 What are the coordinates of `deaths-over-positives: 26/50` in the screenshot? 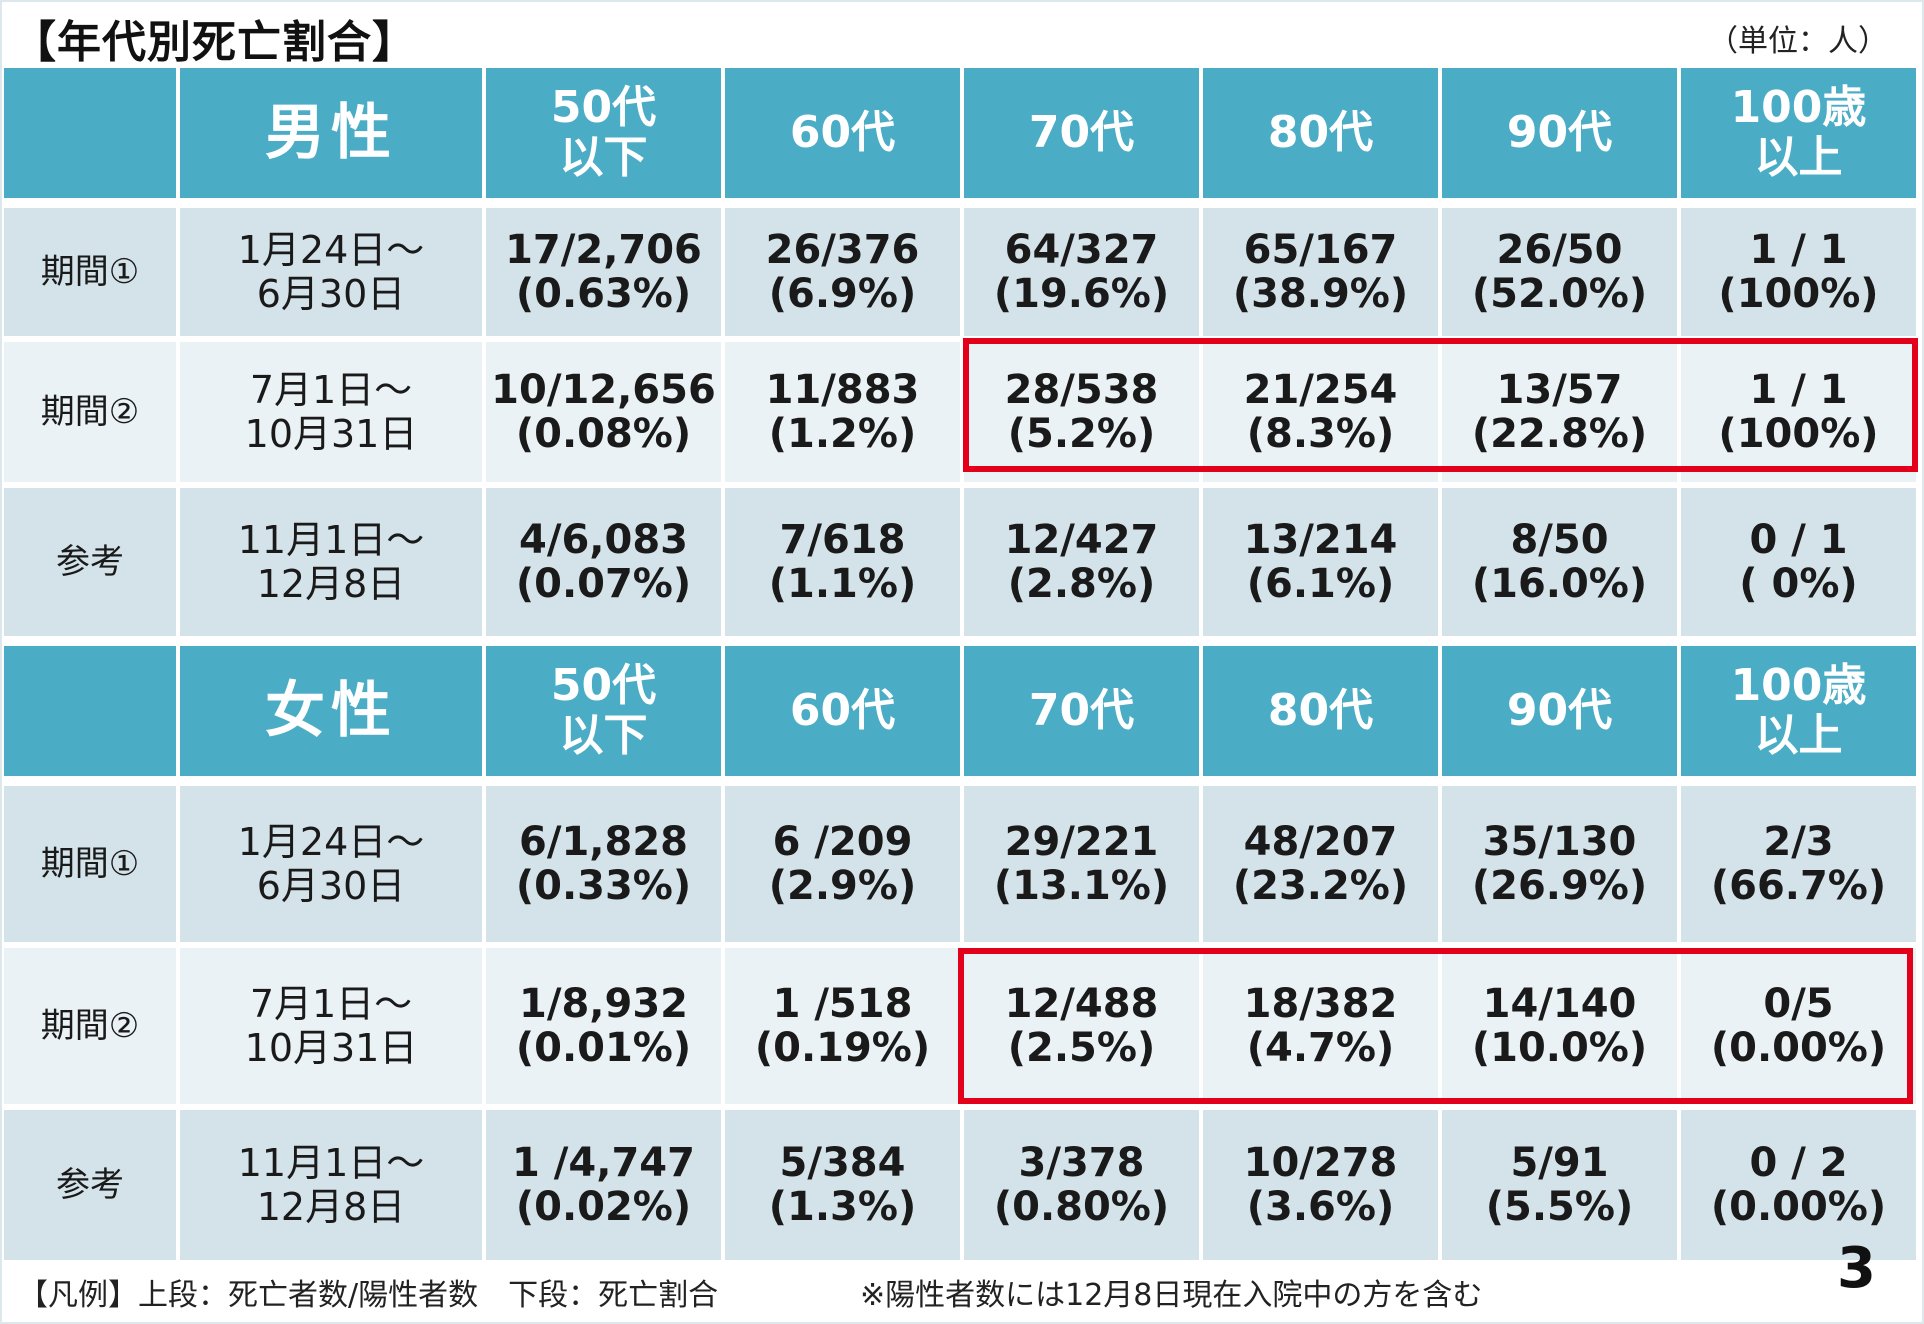 It's located at (1559, 250).